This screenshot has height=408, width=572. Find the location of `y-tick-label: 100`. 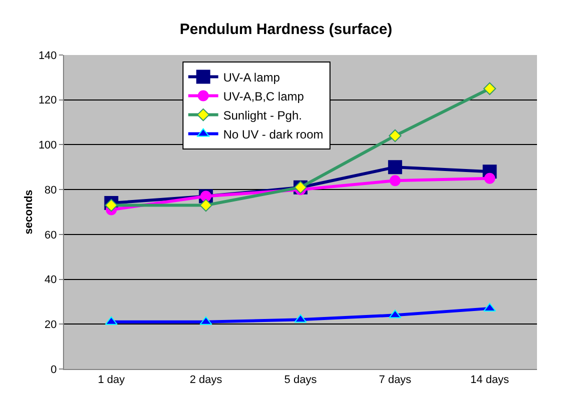

y-tick-label: 100 is located at coordinates (47, 146).